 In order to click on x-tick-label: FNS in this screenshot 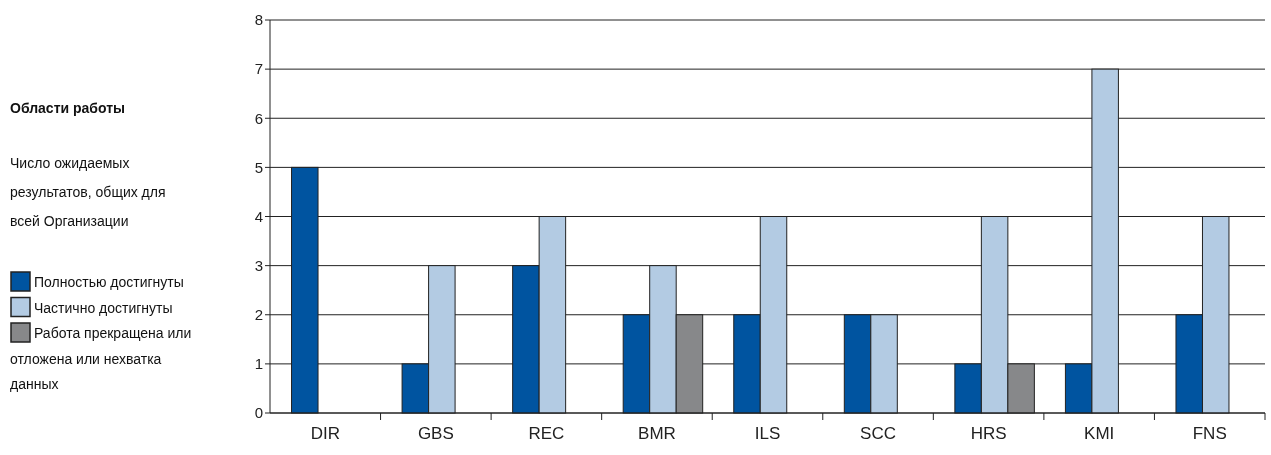, I will do `click(1209, 433)`.